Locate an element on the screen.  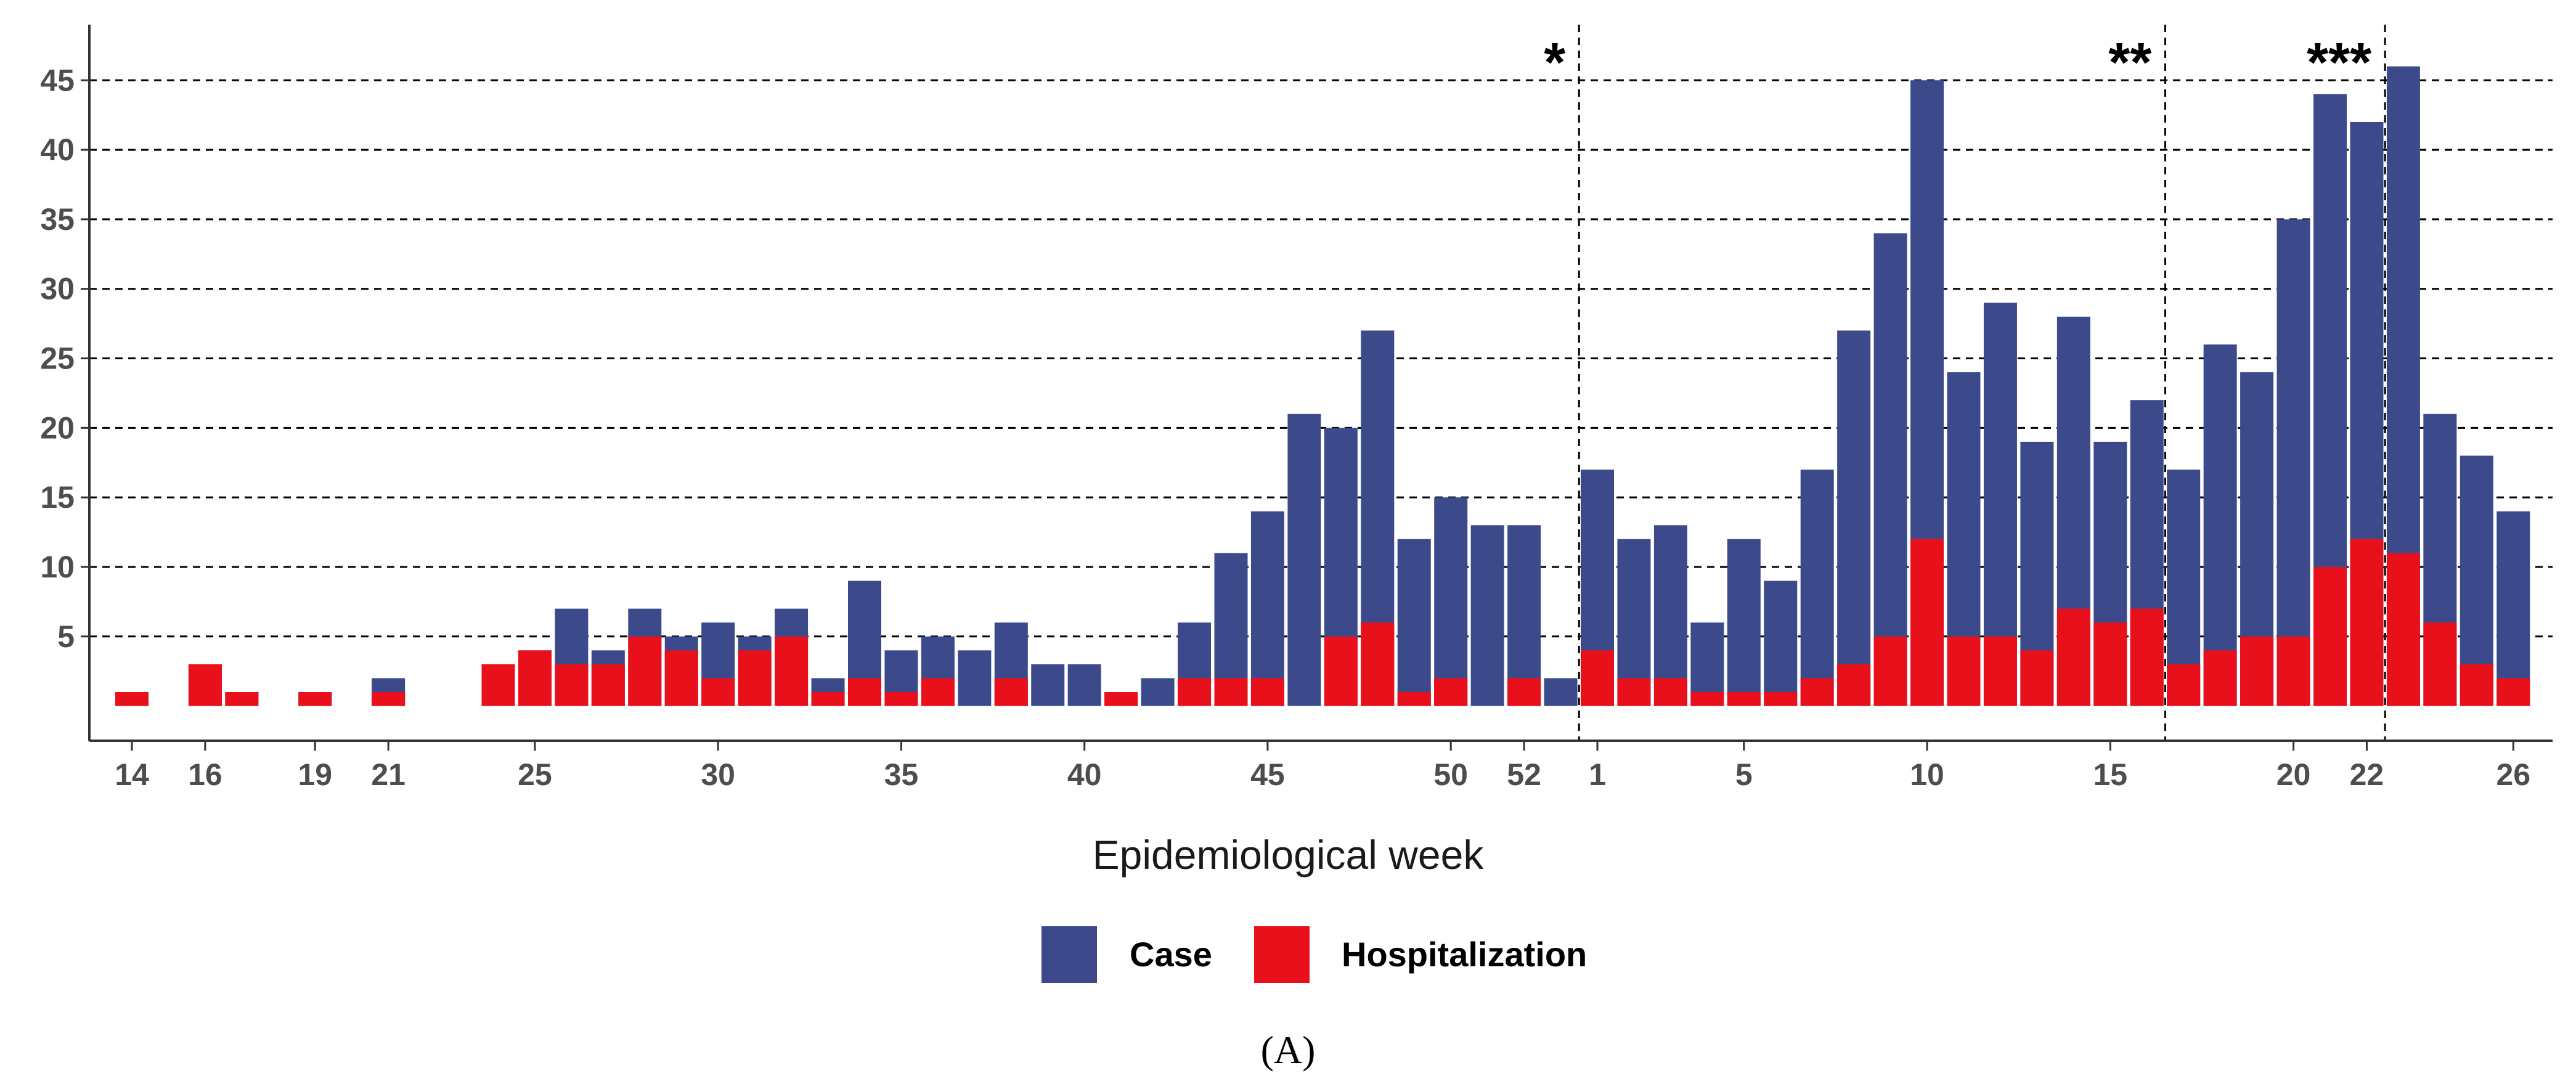
x-tick-label: 25 is located at coordinates (535, 774).